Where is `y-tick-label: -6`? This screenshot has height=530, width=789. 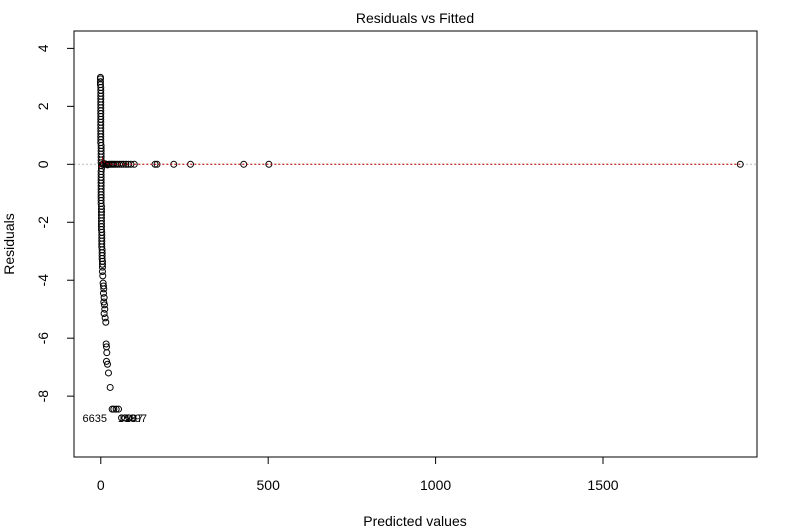 y-tick-label: -6 is located at coordinates (43, 338).